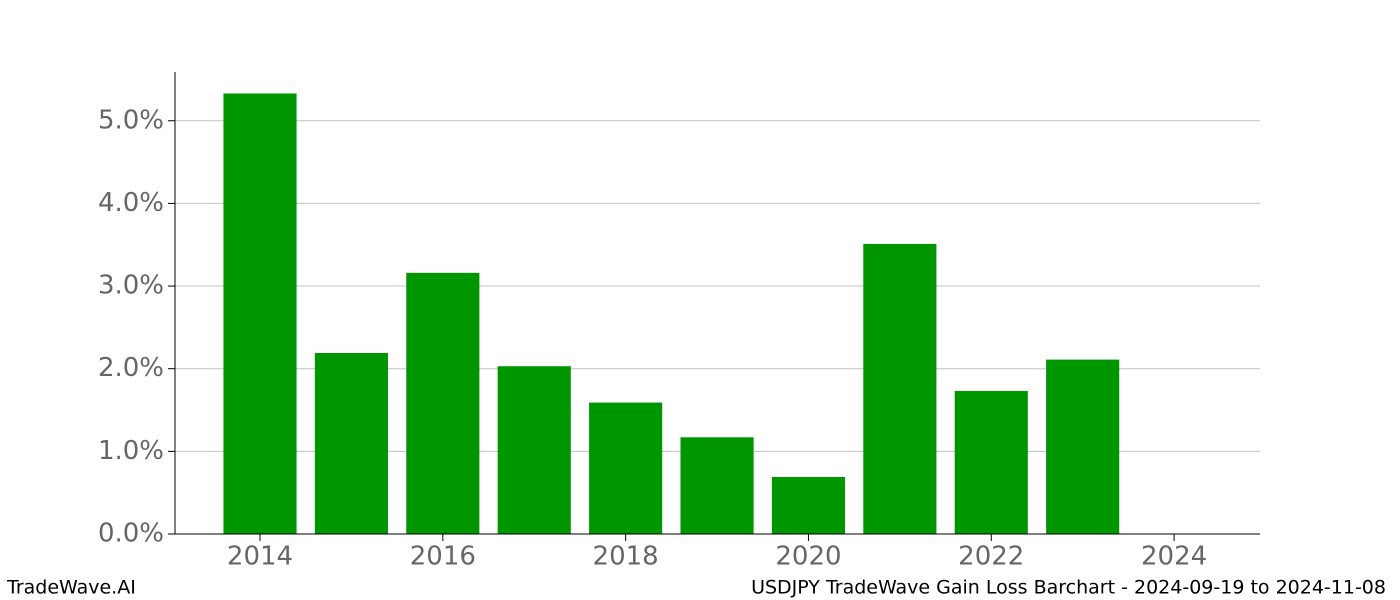 The width and height of the screenshot is (1400, 600). What do you see at coordinates (808, 557) in the screenshot?
I see `x-tick-label: 2020` at bounding box center [808, 557].